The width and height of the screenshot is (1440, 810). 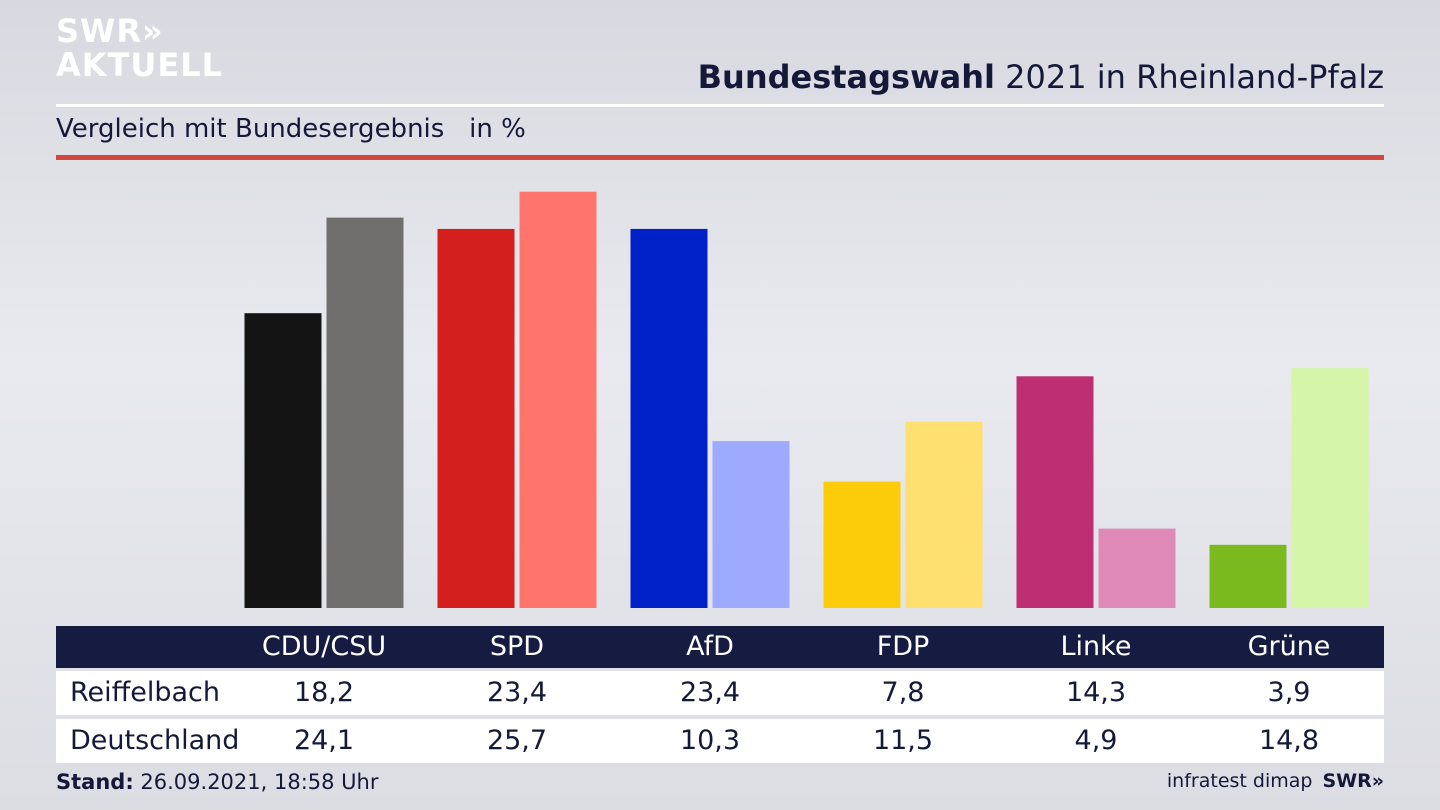 I want to click on row-label: Deutschland, so click(x=155, y=740).